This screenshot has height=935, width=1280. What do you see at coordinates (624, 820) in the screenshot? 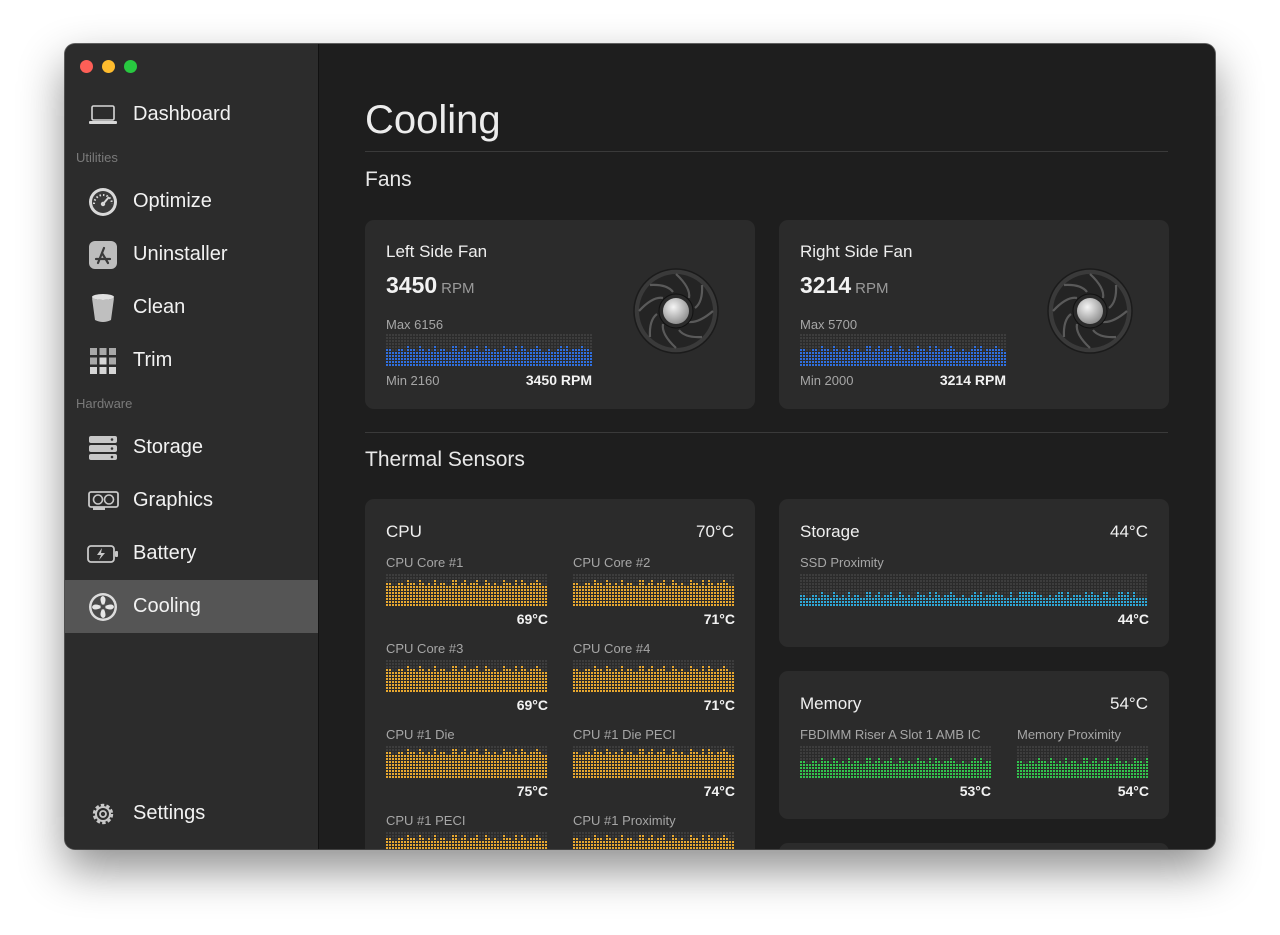
I see `sensor-name: CPU #1 Proximity` at bounding box center [624, 820].